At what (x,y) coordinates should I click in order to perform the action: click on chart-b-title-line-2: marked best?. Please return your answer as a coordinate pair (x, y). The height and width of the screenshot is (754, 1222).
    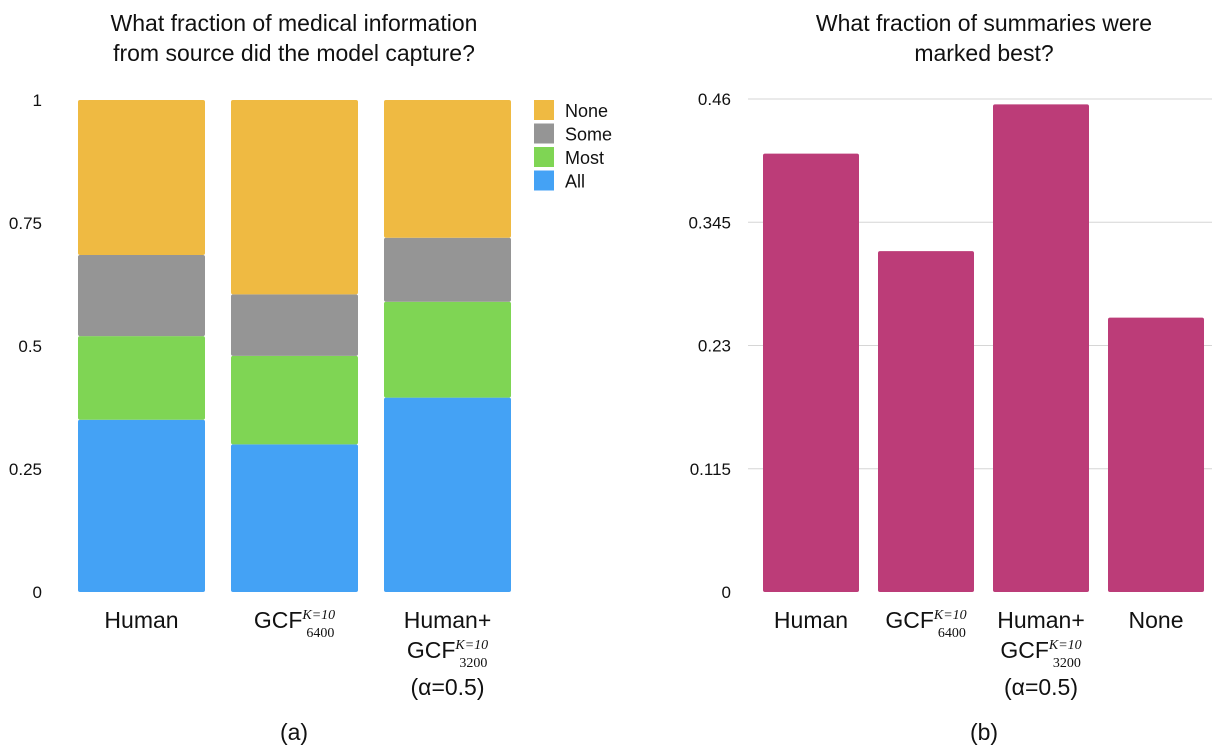
    Looking at the image, I should click on (983, 53).